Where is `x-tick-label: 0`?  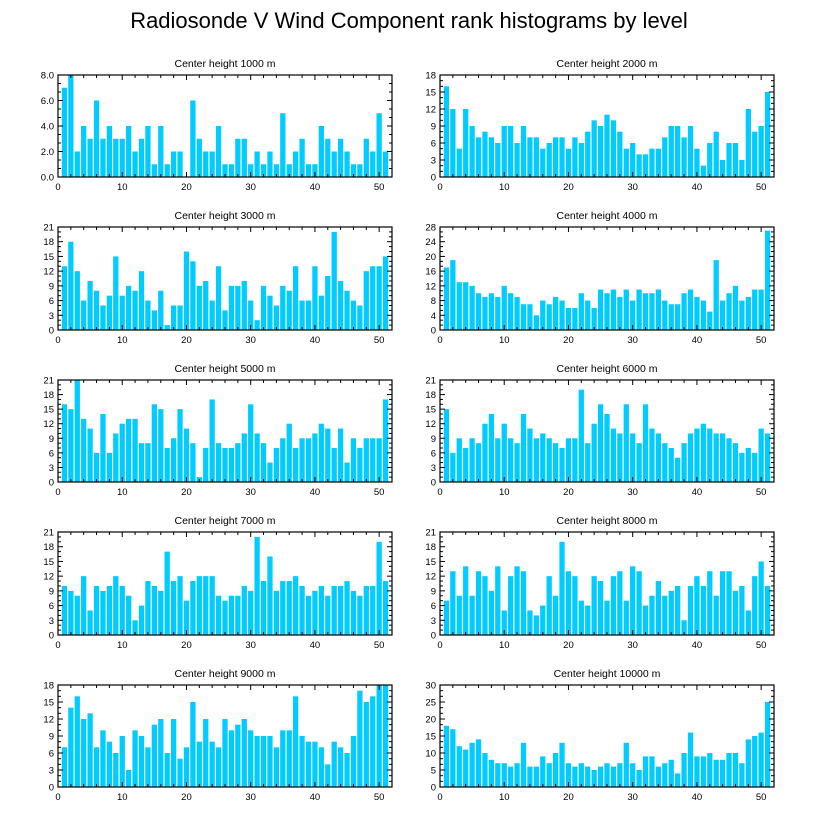
x-tick-label: 0 is located at coordinates (57, 187).